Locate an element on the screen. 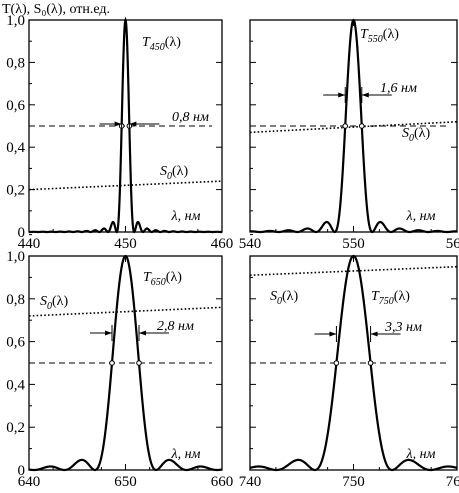 The image size is (459, 493). x-tick-label: 440 is located at coordinates (29, 244).